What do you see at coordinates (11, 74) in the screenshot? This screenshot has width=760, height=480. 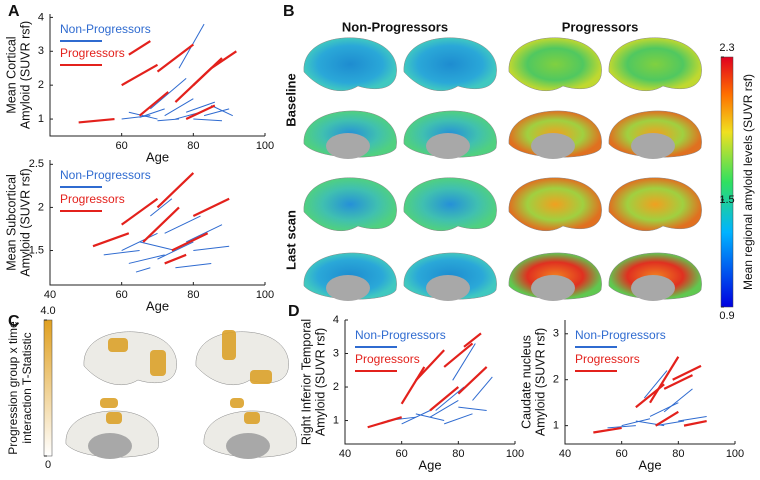 I see `y-axis-label: Mean Cortical` at bounding box center [11, 74].